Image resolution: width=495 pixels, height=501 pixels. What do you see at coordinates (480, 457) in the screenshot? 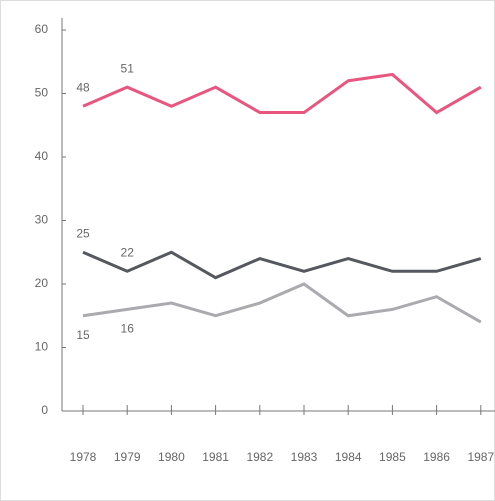
I see `x-tick-label: 1987` at bounding box center [480, 457].